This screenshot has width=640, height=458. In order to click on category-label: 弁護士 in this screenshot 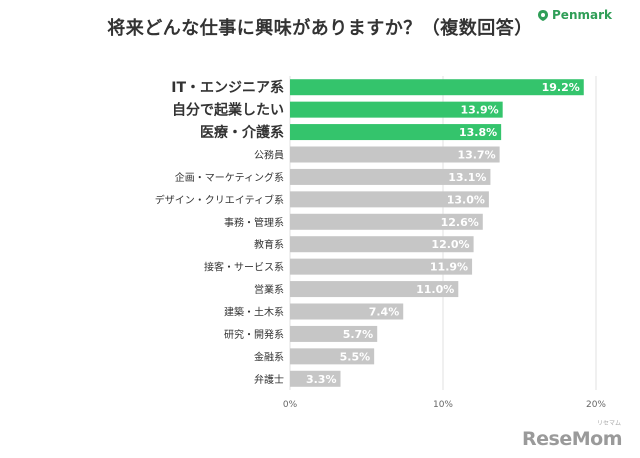, I will do `click(269, 379)`.